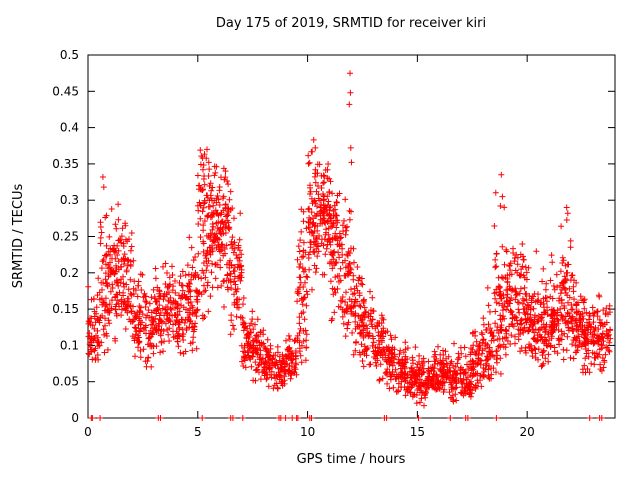 The image size is (640, 480). What do you see at coordinates (65, 382) in the screenshot?
I see `y-tick-label: 0.05` at bounding box center [65, 382].